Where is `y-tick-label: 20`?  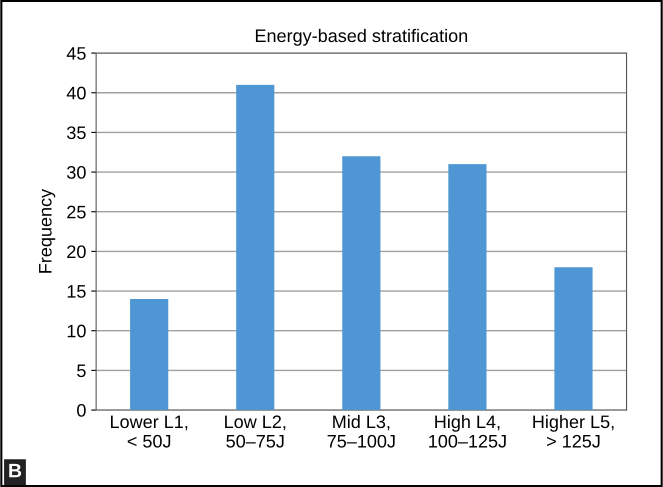
y-tick-label: 20 is located at coordinates (76, 251).